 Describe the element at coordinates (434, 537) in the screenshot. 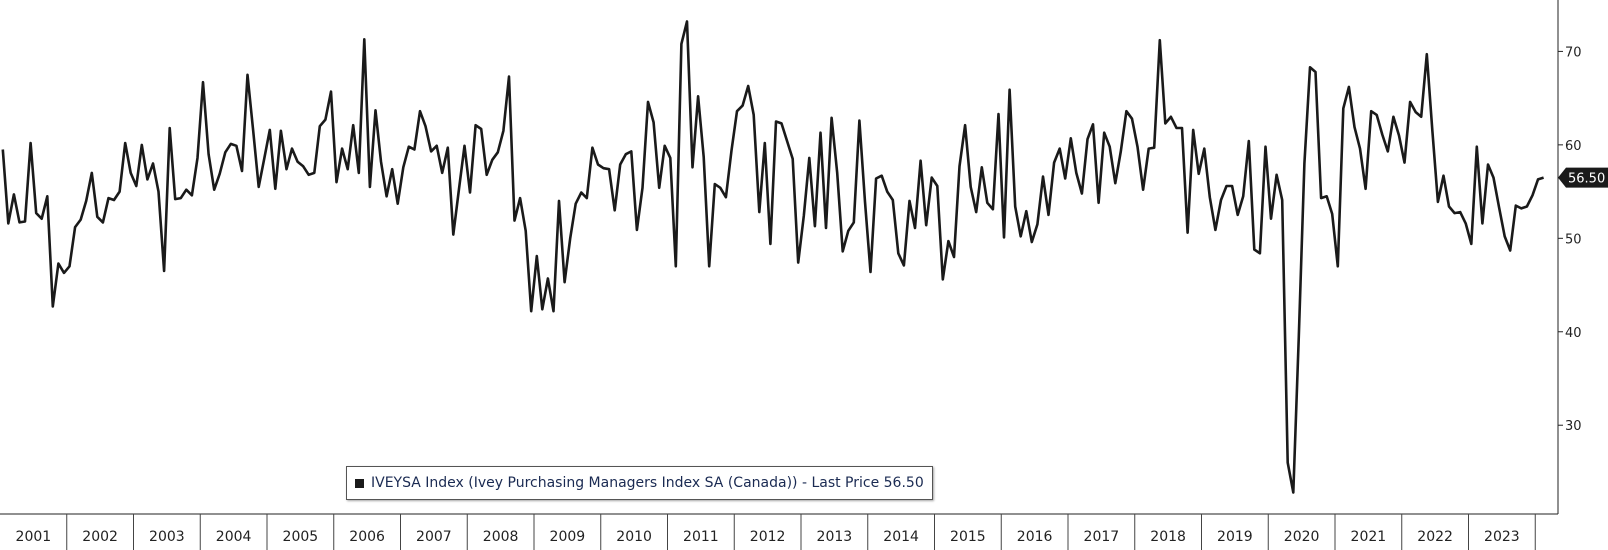

I see `x-tick-label: 2007` at that location.